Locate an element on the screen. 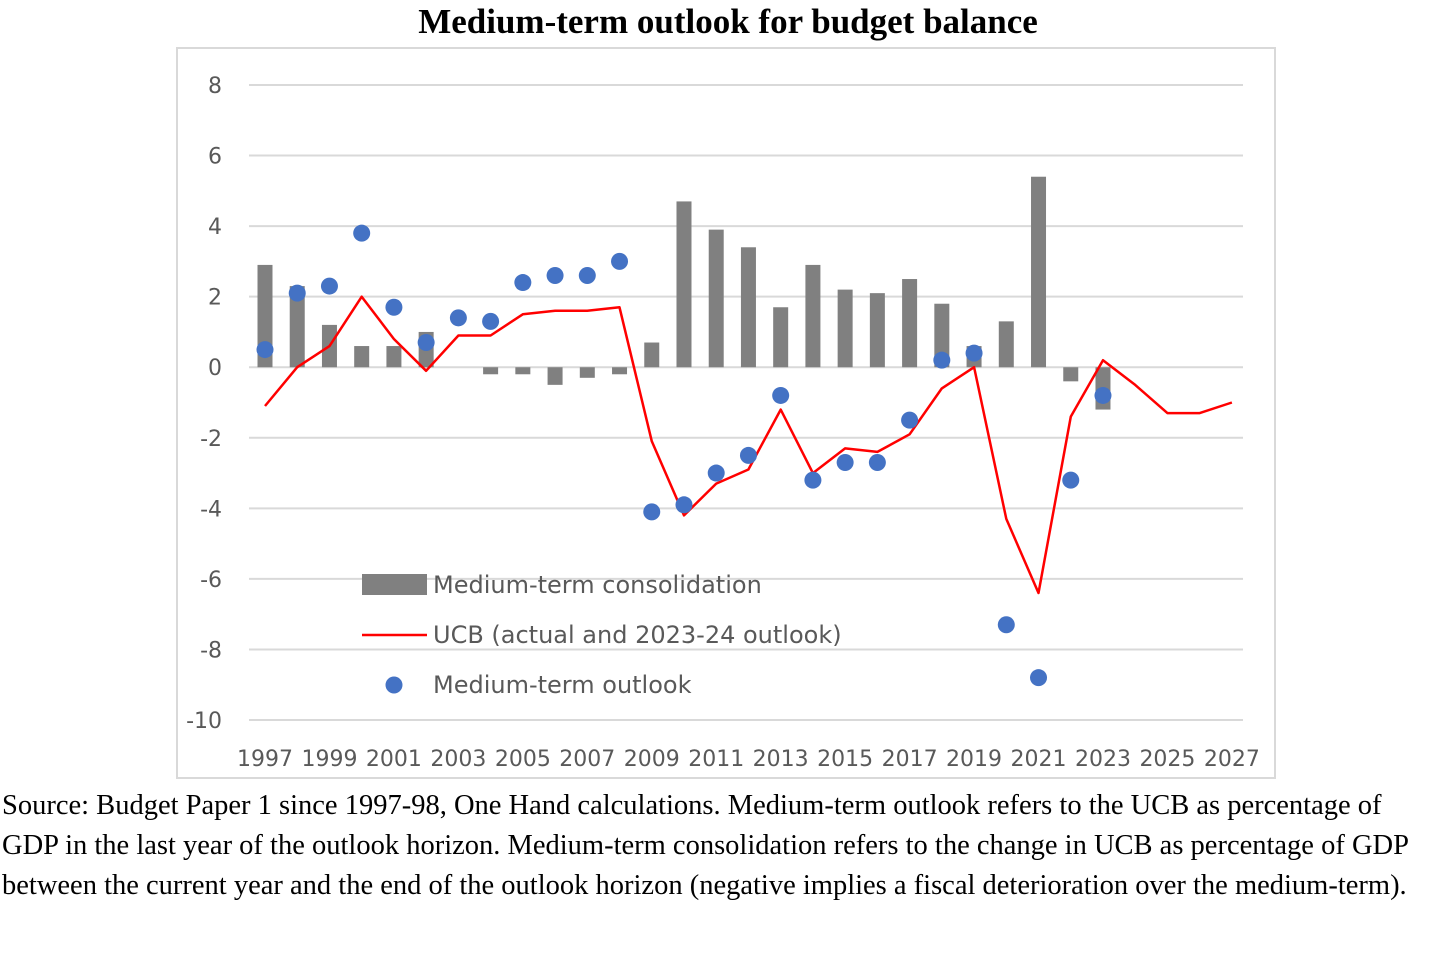 The width and height of the screenshot is (1456, 969). y-tick-label: -10 is located at coordinates (204, 721).